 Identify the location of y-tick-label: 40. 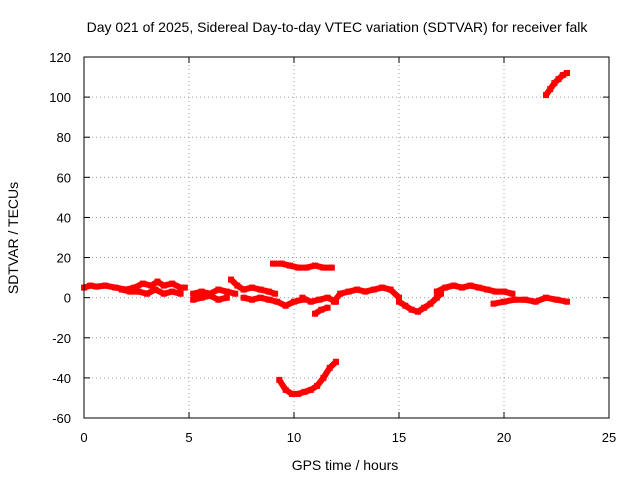
(64, 217).